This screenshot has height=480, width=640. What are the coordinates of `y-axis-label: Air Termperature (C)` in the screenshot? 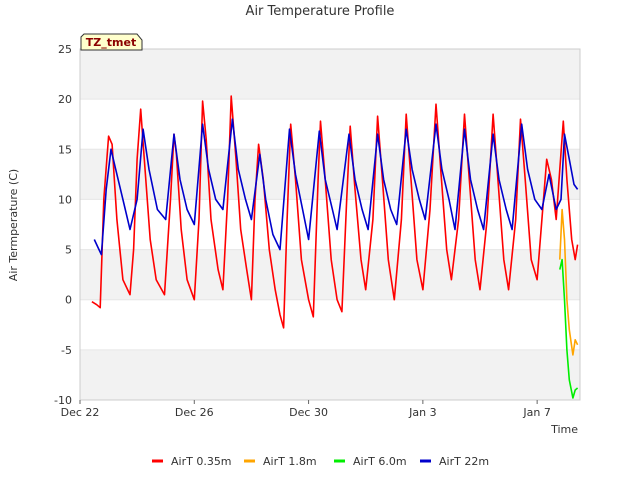 It's located at (13, 225).